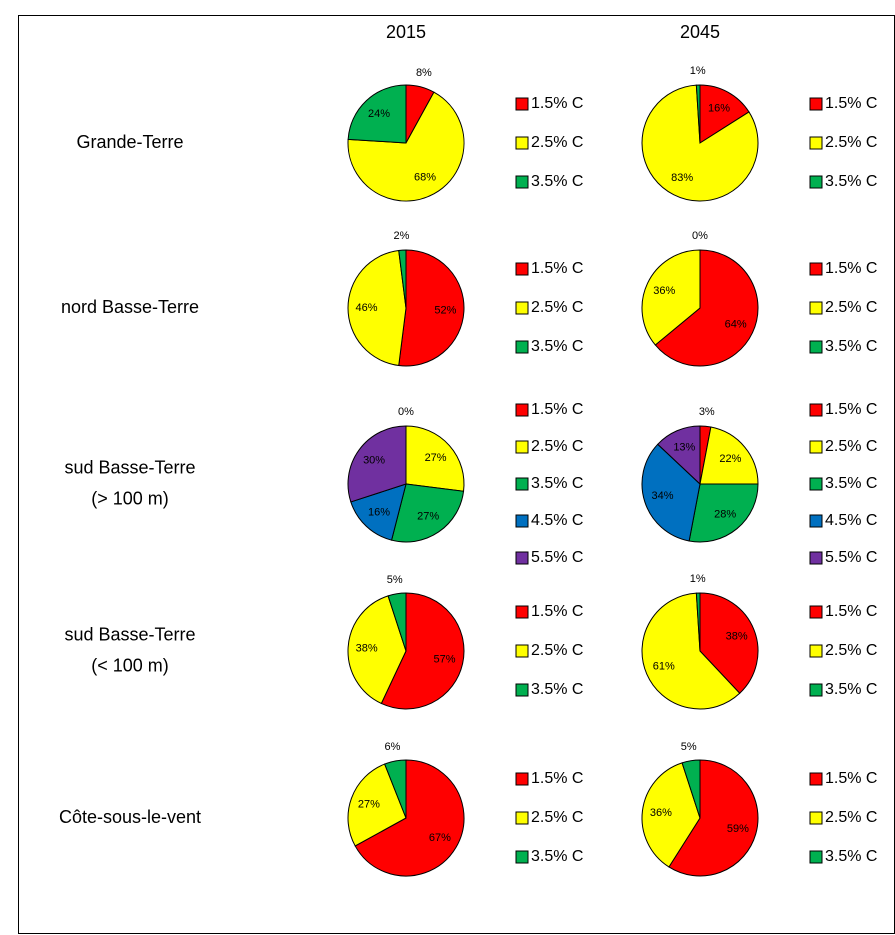  What do you see at coordinates (440, 838) in the screenshot?
I see `slice-label: 67%` at bounding box center [440, 838].